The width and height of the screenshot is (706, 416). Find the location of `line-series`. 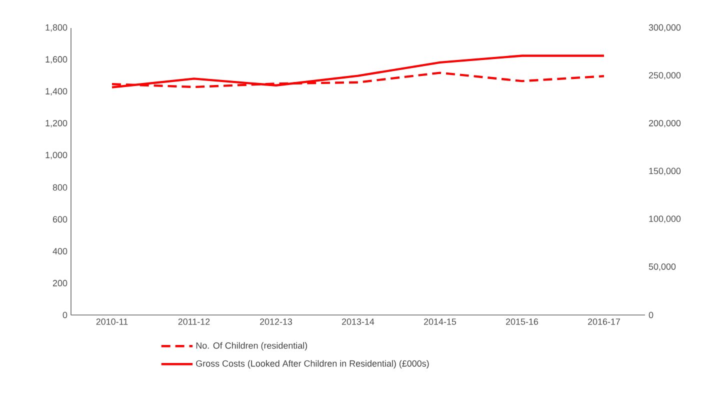

line-series is located at coordinates (358, 71).